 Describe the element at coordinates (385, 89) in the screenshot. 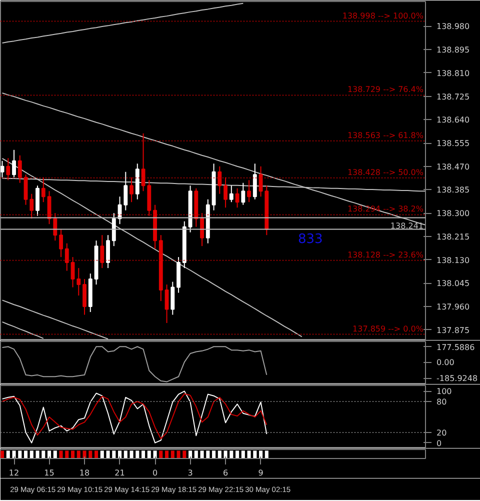

I see `ref-line-label: 138.729 --> 76.4%` at that location.